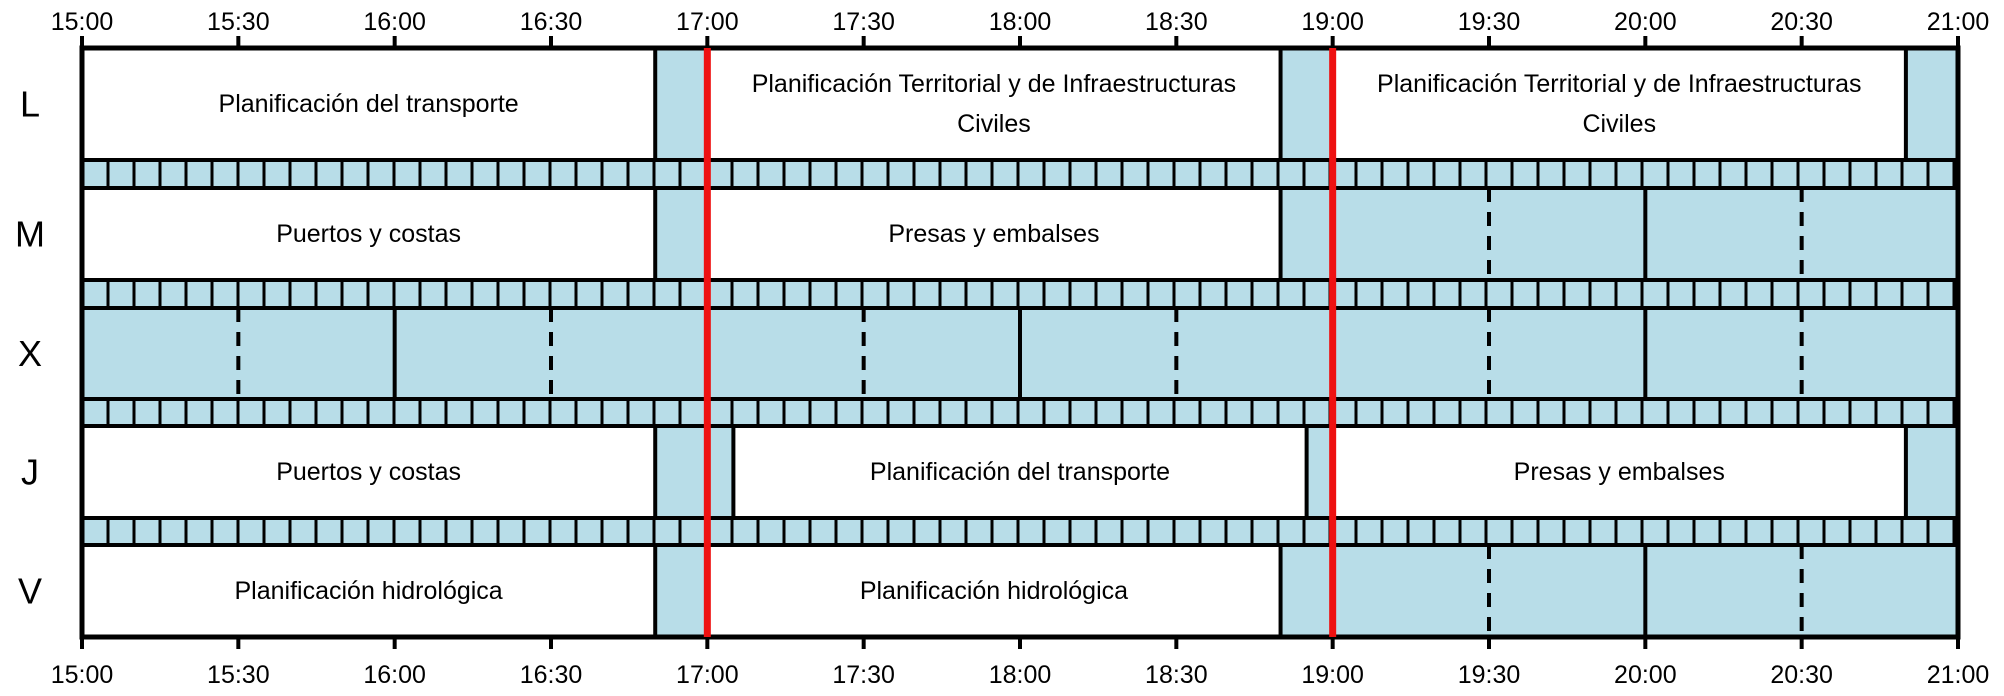 The image size is (2004, 696). I want to click on day-label: M, so click(30, 234).